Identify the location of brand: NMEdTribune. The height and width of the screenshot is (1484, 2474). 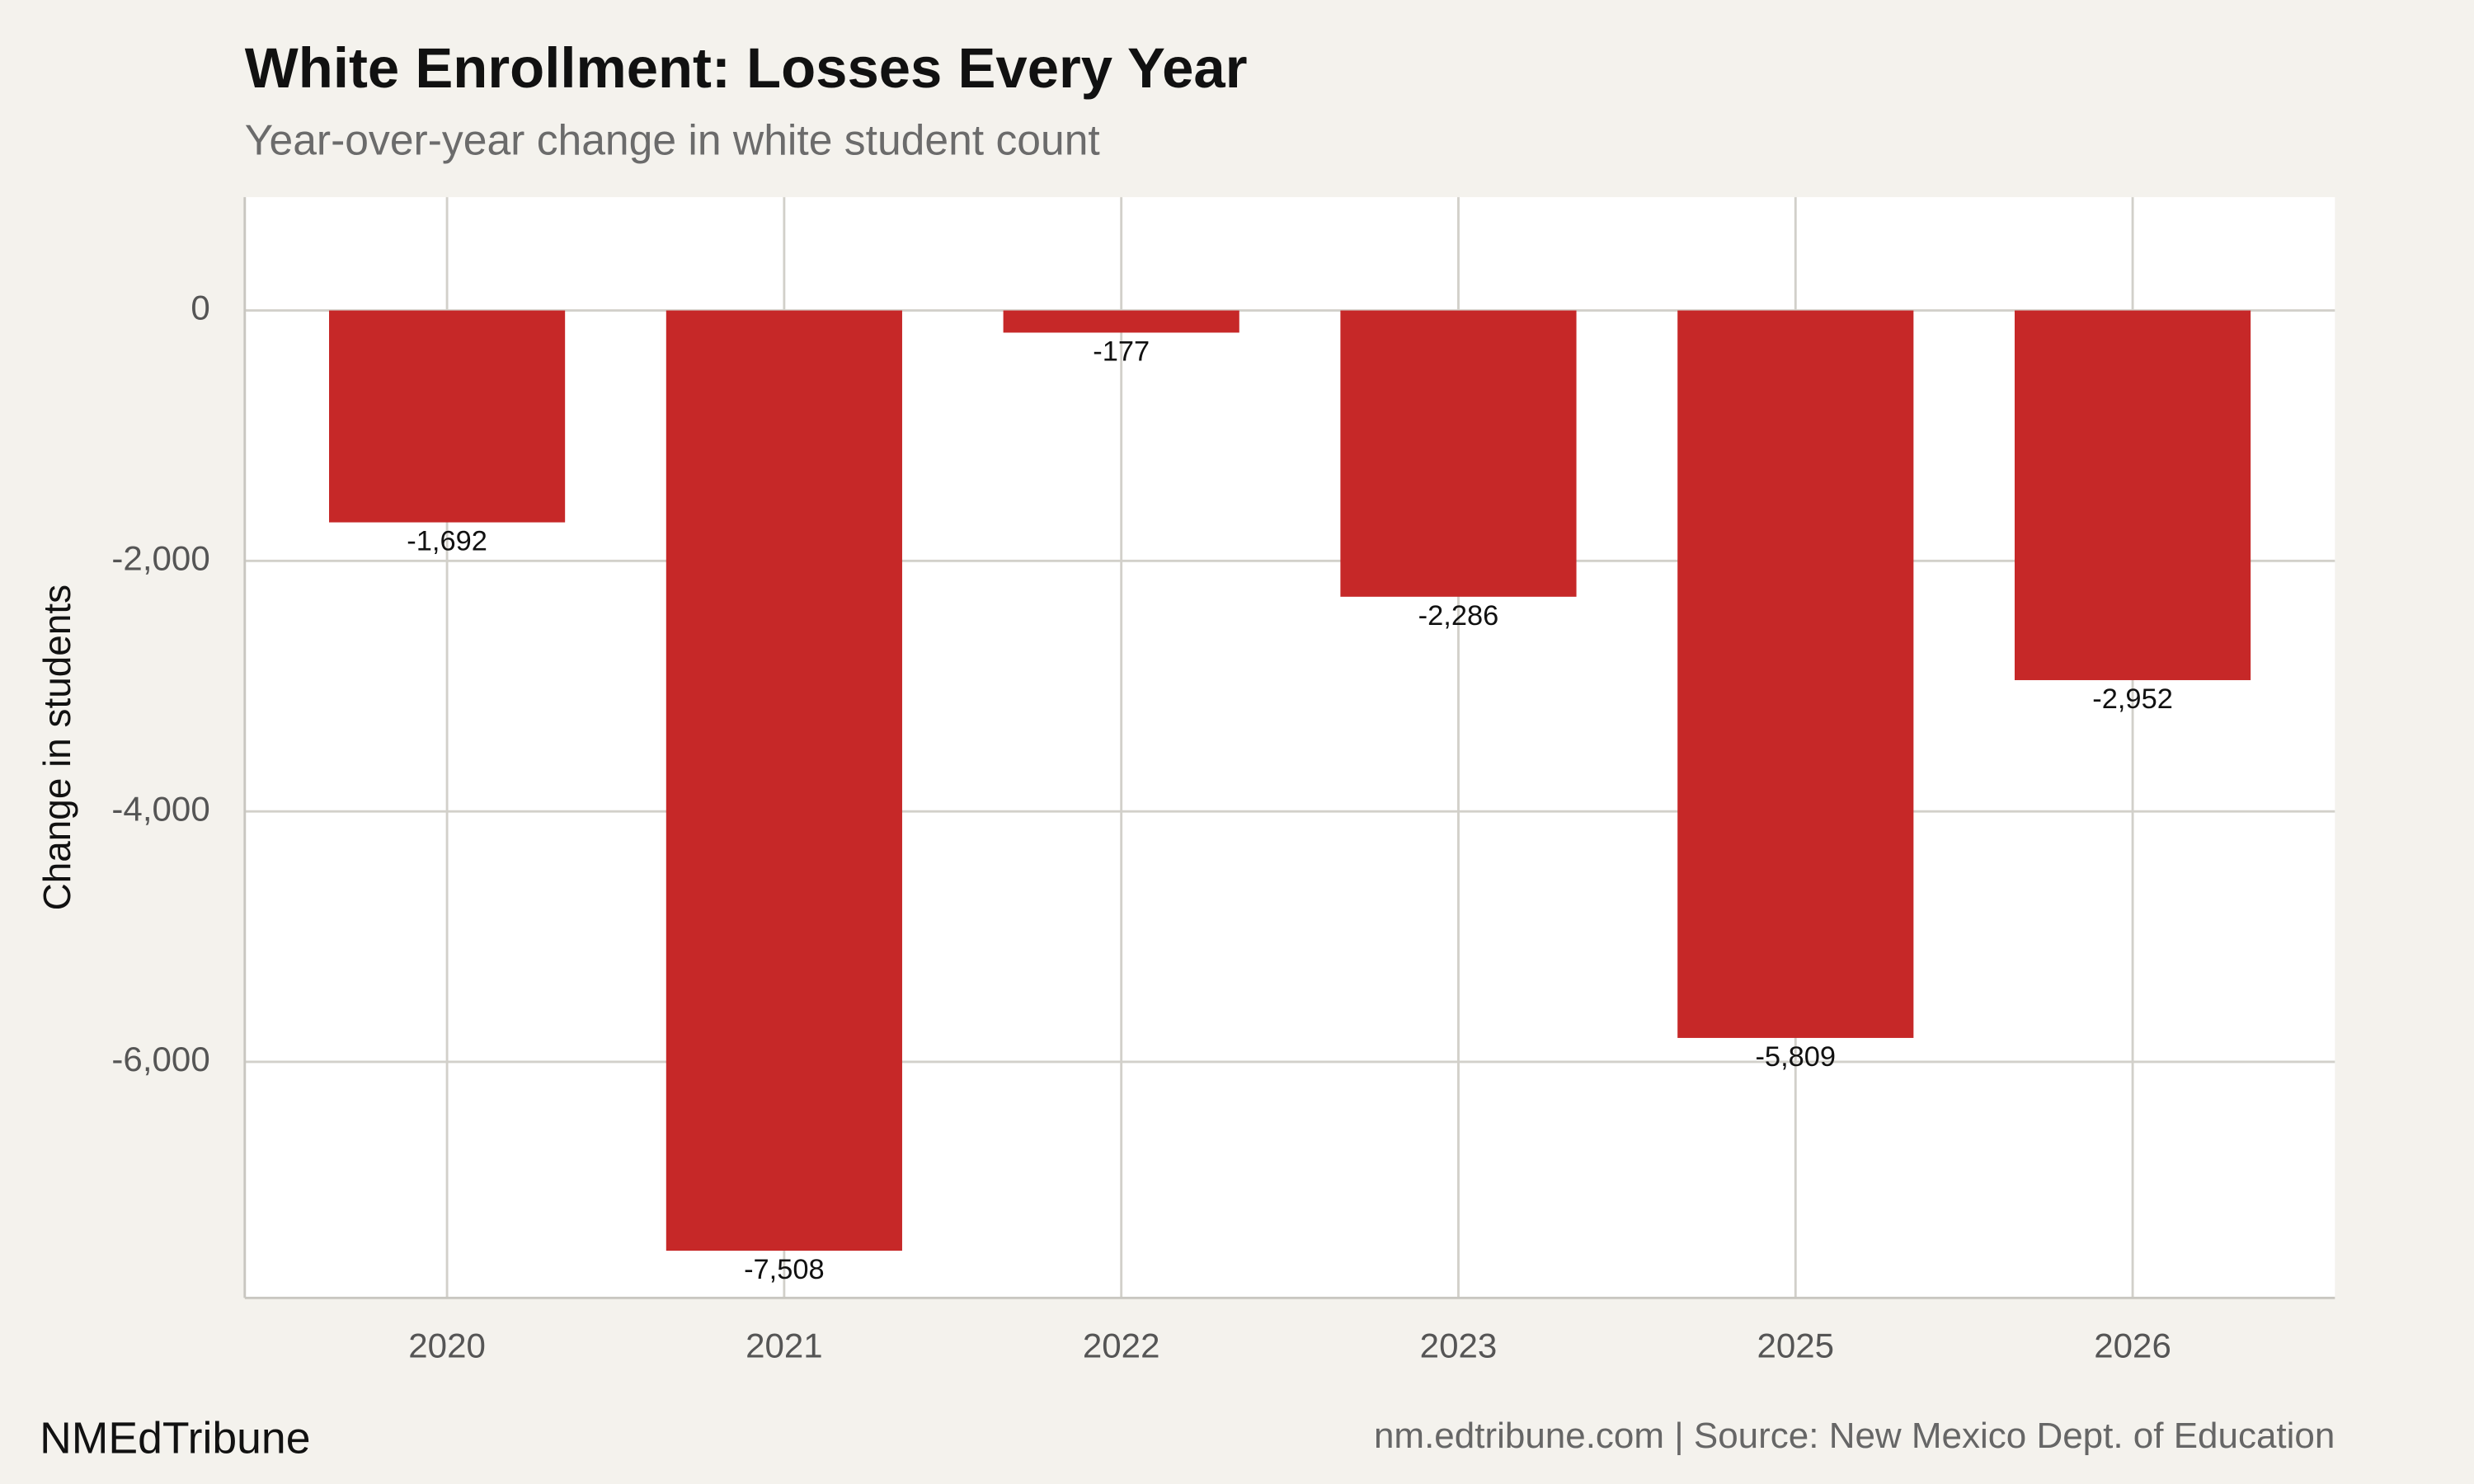
(175, 1438).